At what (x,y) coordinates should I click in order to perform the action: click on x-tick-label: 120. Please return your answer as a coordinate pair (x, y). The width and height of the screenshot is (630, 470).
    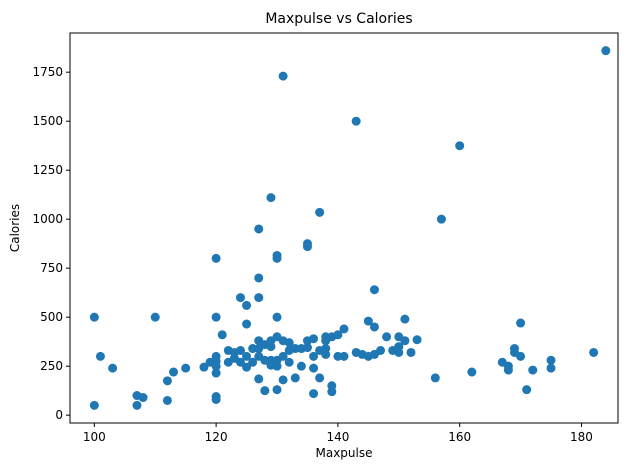
    Looking at the image, I should click on (216, 437).